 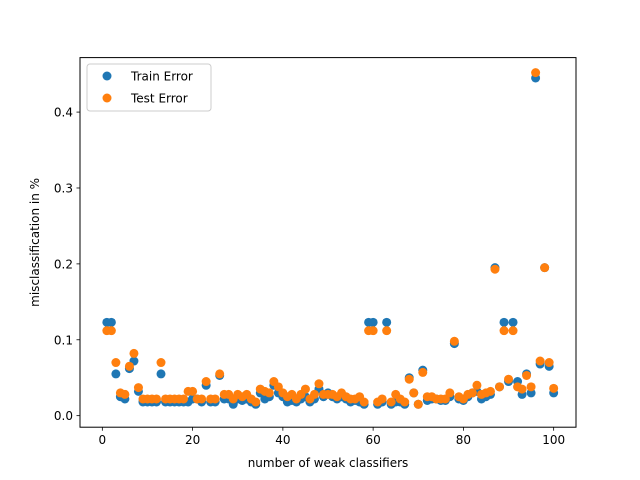 I want to click on x-tick-label: 0, so click(x=103, y=440).